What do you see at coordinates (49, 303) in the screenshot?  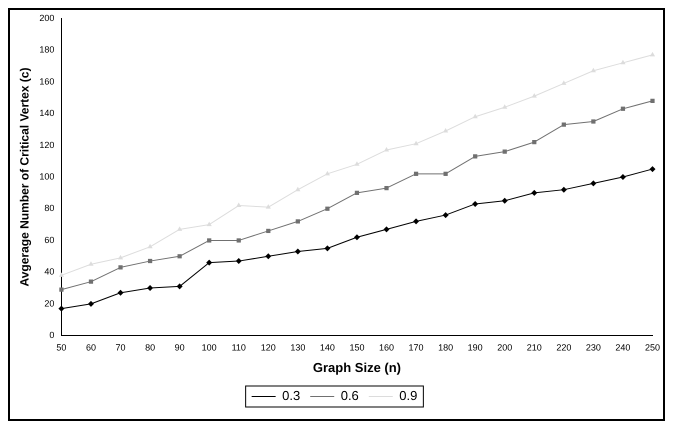 I see `y-tick-label: 20` at bounding box center [49, 303].